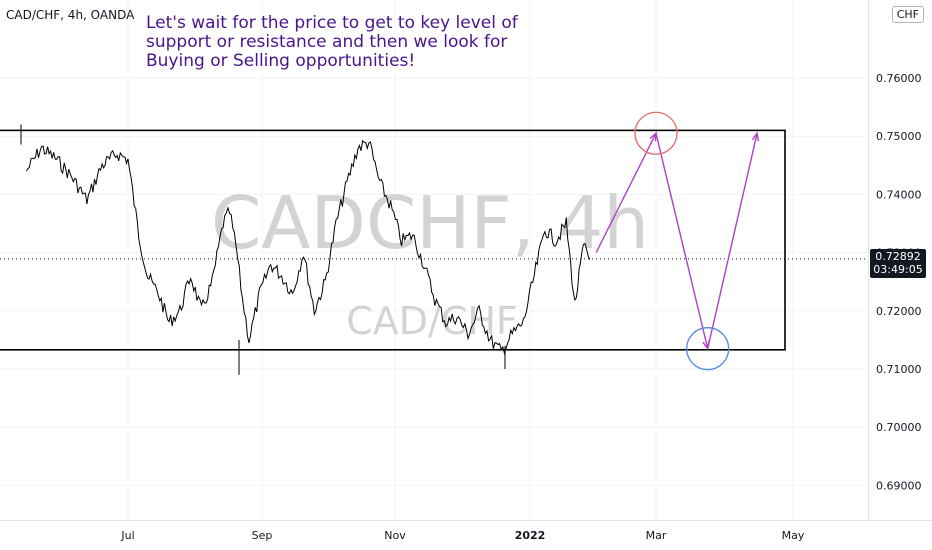  What do you see at coordinates (432, 321) in the screenshot?
I see `watermark-sub: CAD/CHF` at bounding box center [432, 321].